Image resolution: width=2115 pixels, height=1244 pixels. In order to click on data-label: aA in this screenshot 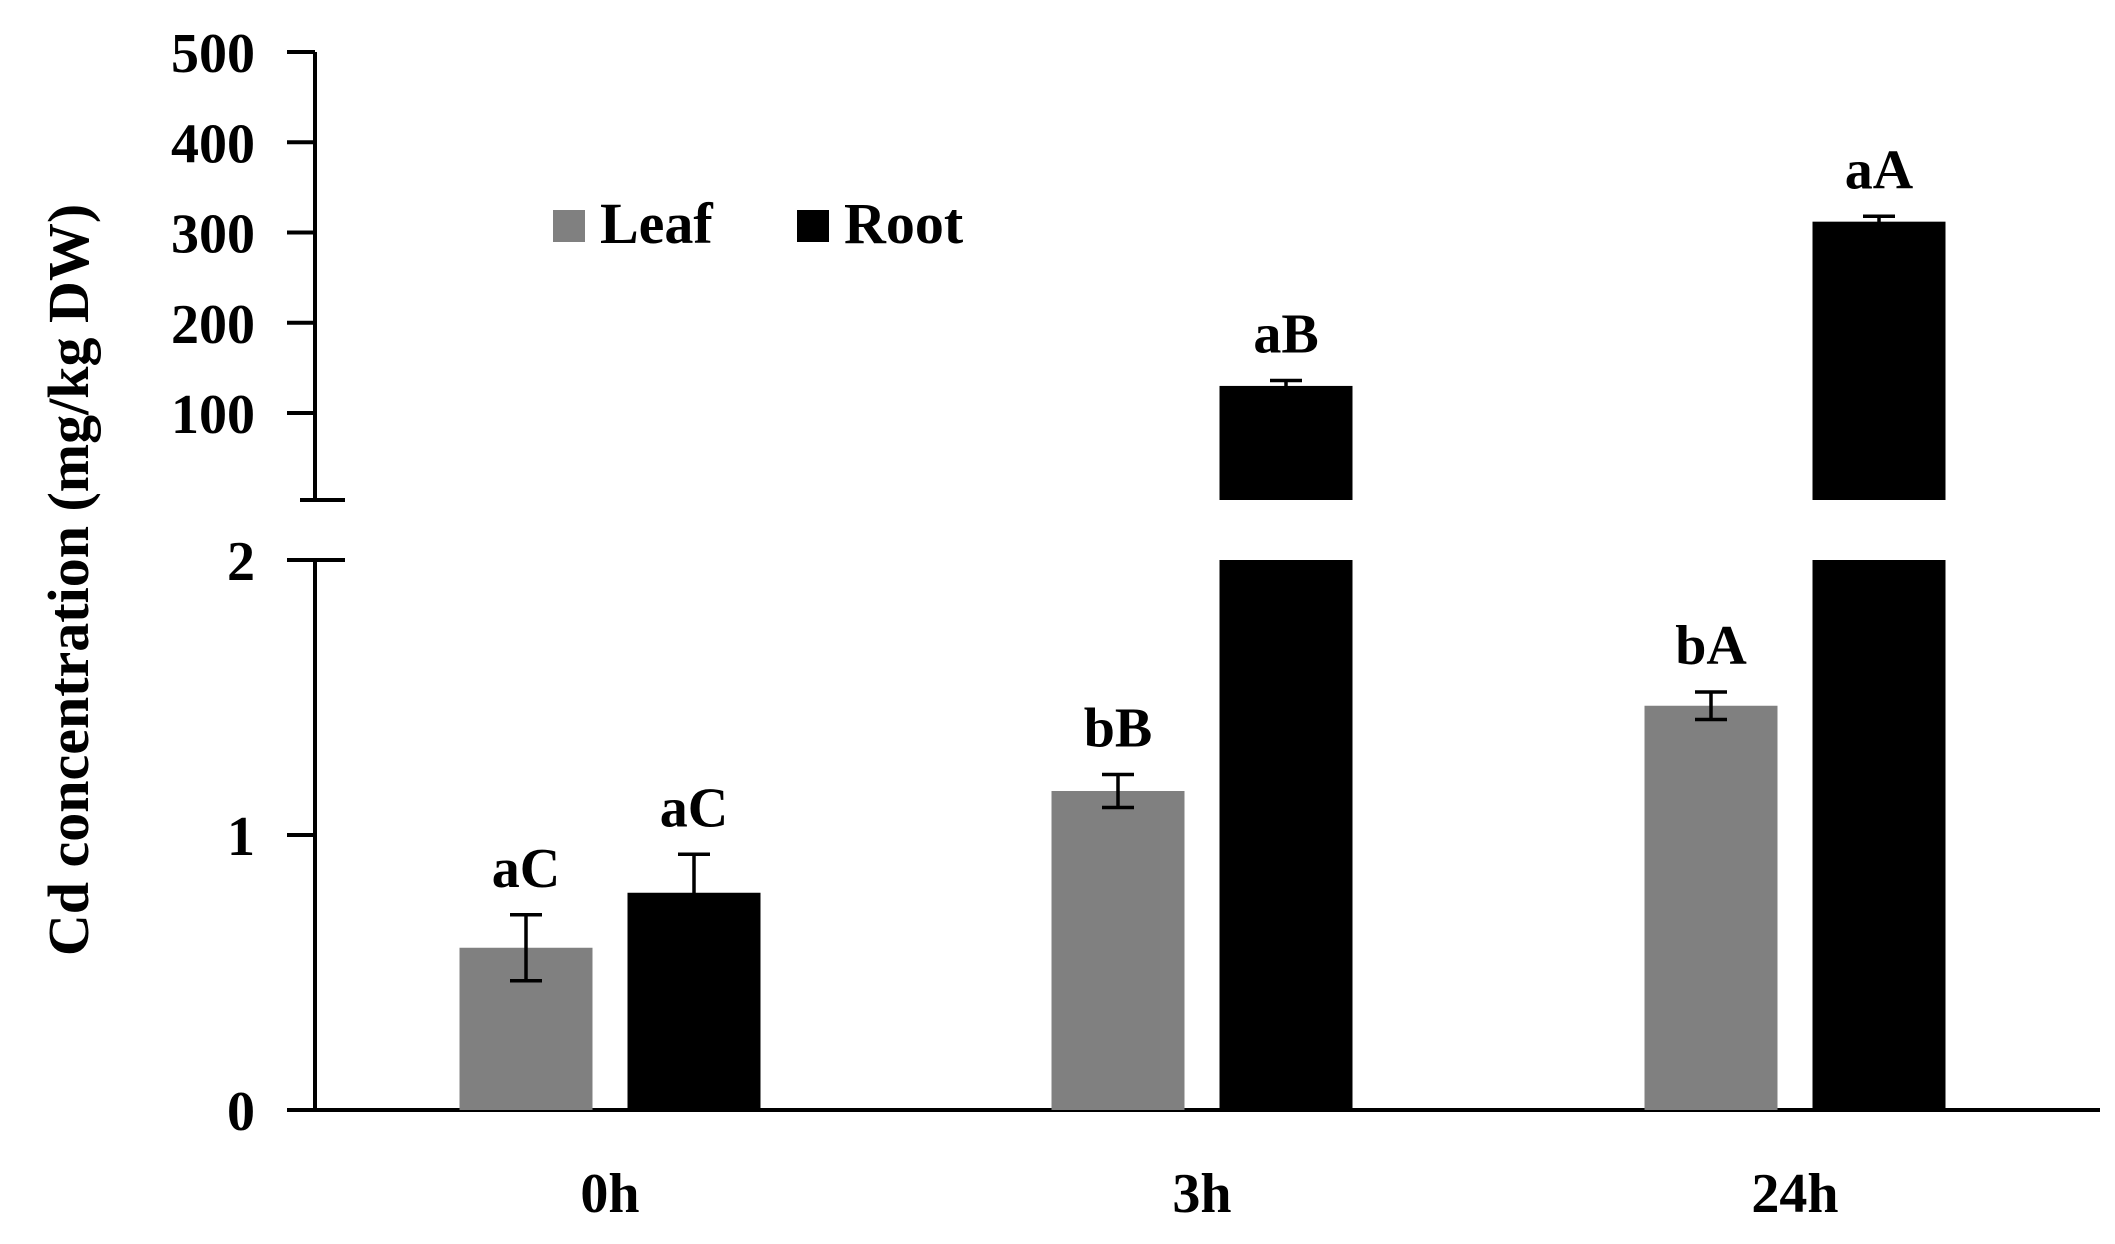, I will do `click(1879, 170)`.